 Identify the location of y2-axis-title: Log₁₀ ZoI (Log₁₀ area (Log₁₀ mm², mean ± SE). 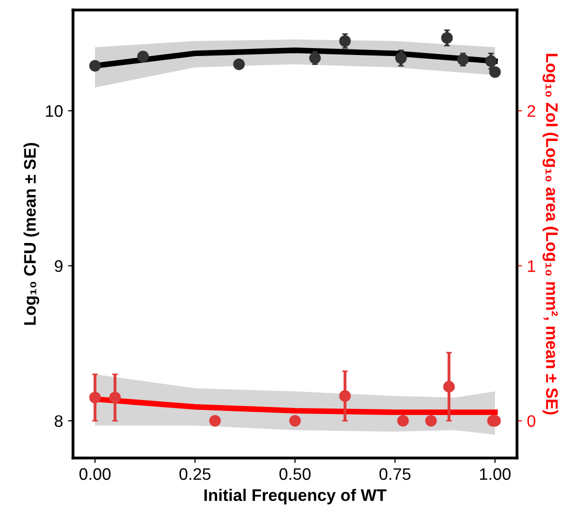
(550, 234).